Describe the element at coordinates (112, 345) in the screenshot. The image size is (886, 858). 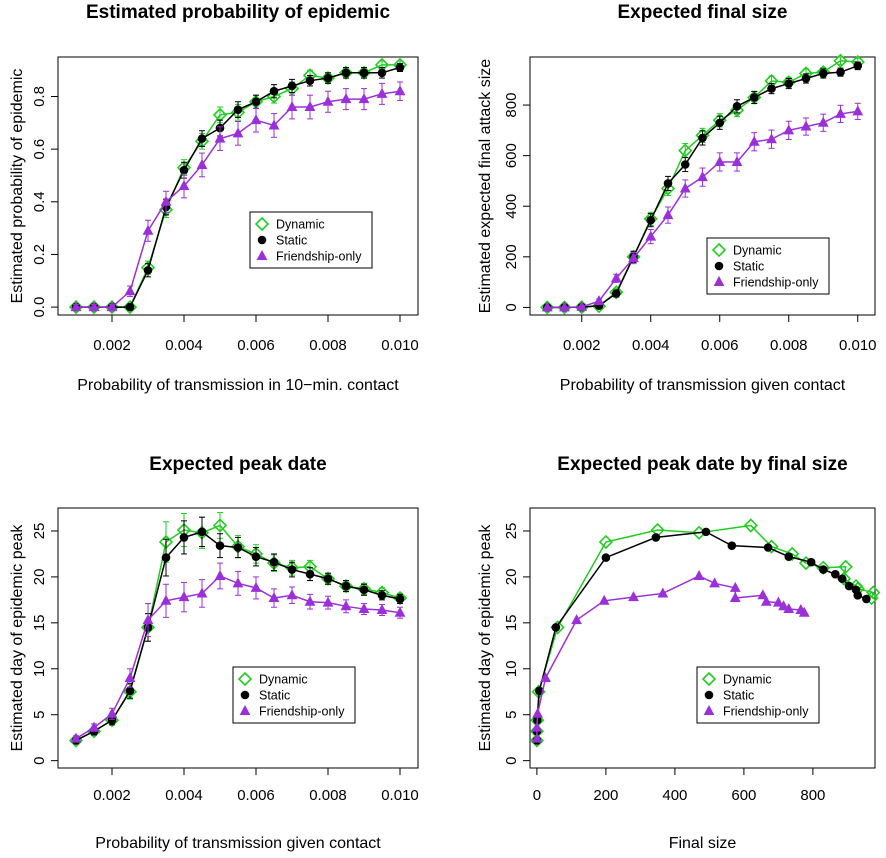
I see `x-tick-label: 0.002` at that location.